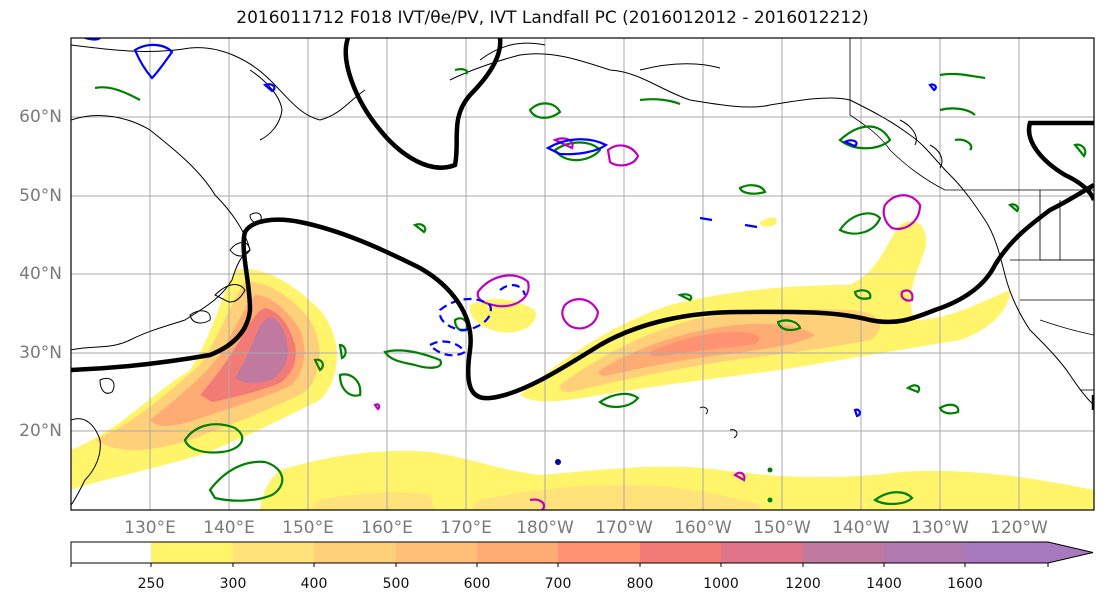 This screenshot has height=603, width=1105. What do you see at coordinates (940, 528) in the screenshot?
I see `lon-label-130w: 130°W` at bounding box center [940, 528].